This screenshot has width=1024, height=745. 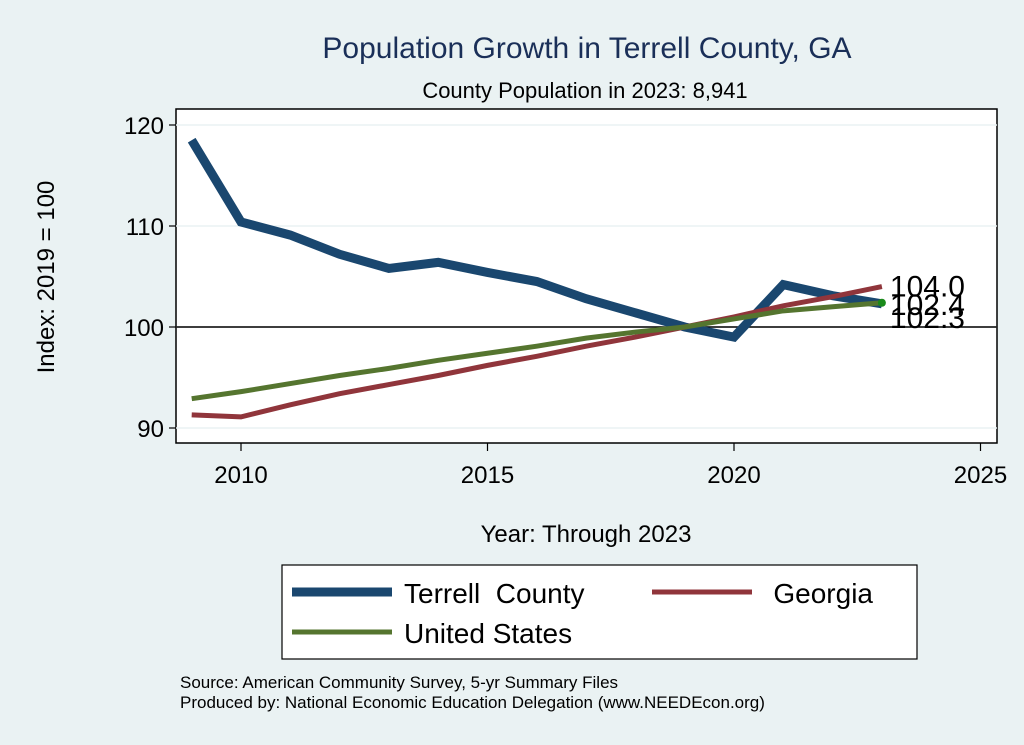 I want to click on x-tick-label-2015: 2015, so click(x=487, y=475).